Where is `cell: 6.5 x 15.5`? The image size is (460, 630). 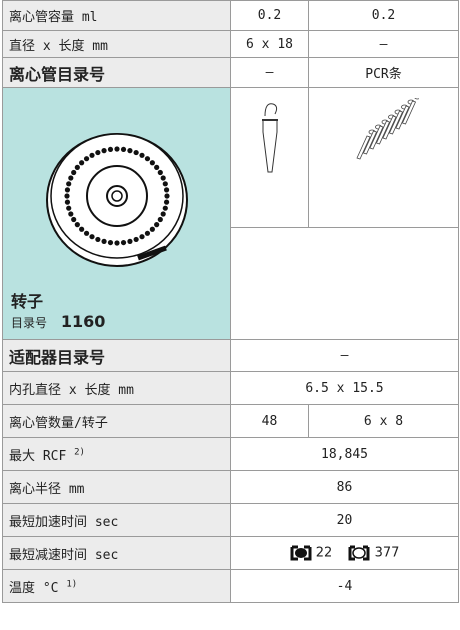
cell: 6.5 x 15.5 is located at coordinates (344, 388).